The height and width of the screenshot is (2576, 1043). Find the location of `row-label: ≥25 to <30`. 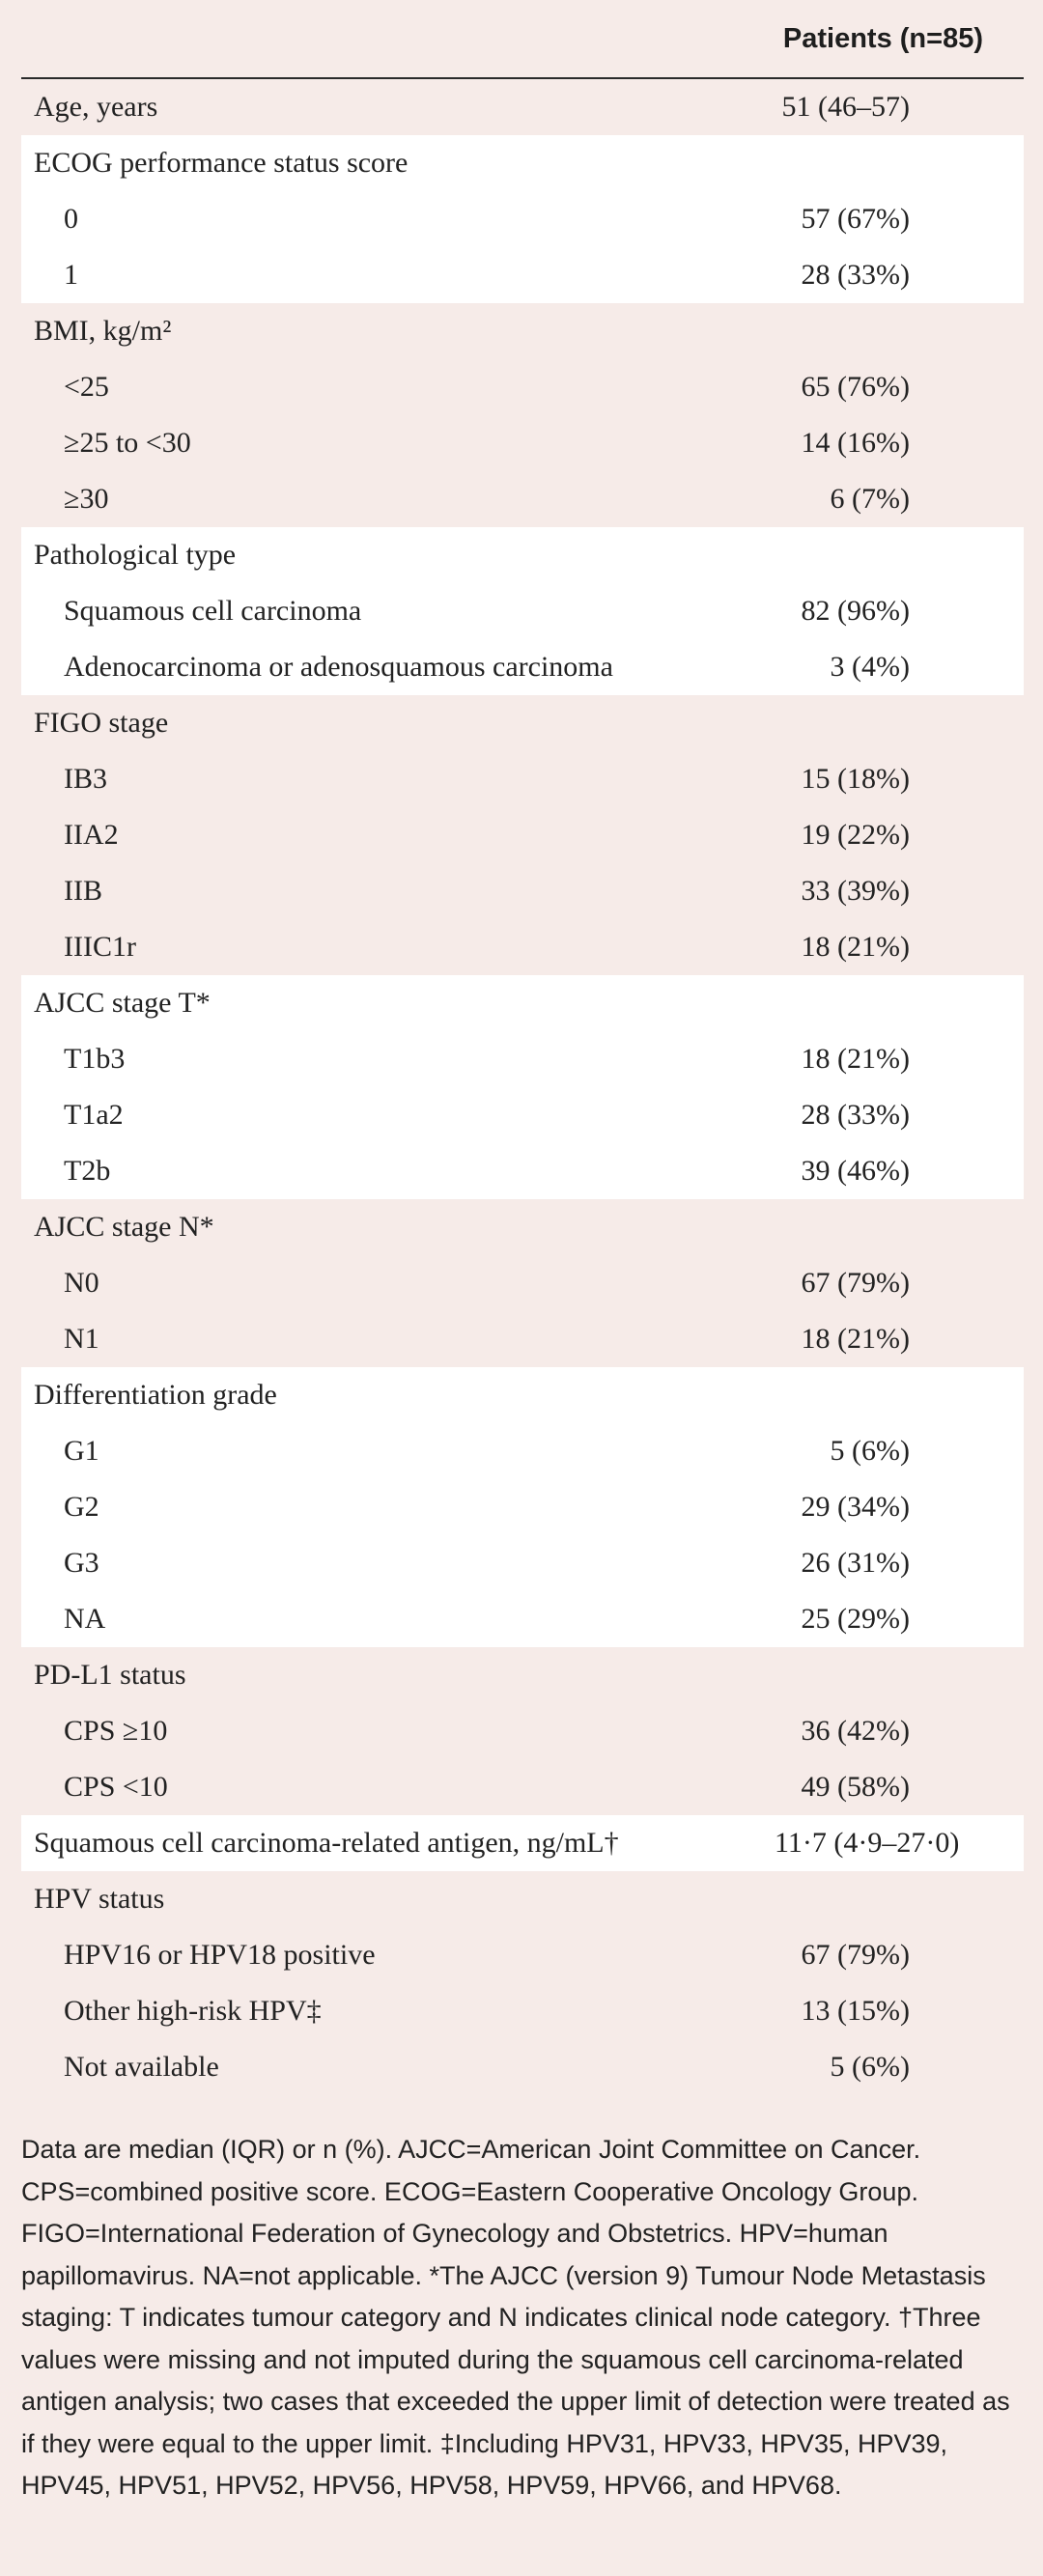

row-label: ≥25 to <30 is located at coordinates (128, 443).